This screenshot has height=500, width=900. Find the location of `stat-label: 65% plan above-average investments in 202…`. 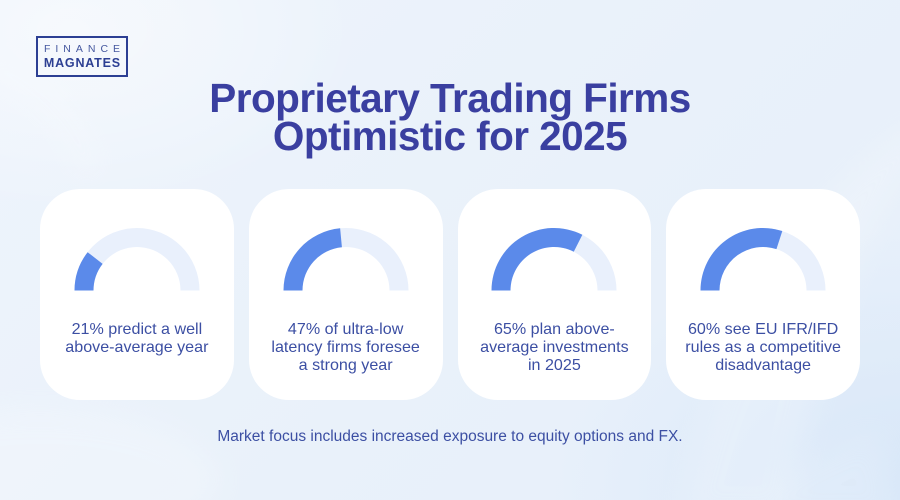

stat-label: 65% plan above-average investments in 202… is located at coordinates (555, 347).